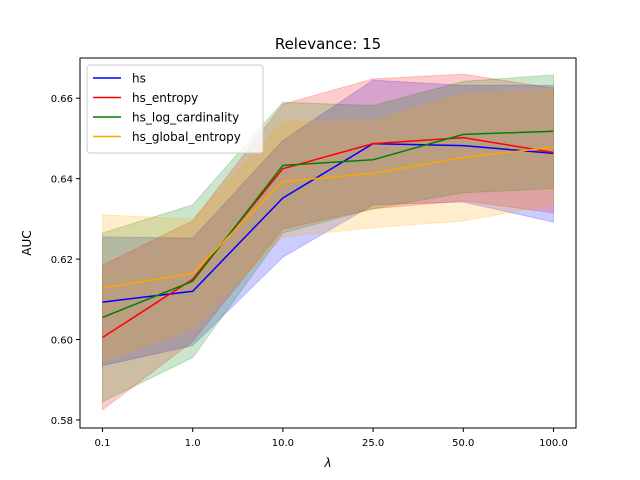 The image size is (640, 480). Describe the element at coordinates (103, 443) in the screenshot. I see `x-tick-label: 0.1` at that location.